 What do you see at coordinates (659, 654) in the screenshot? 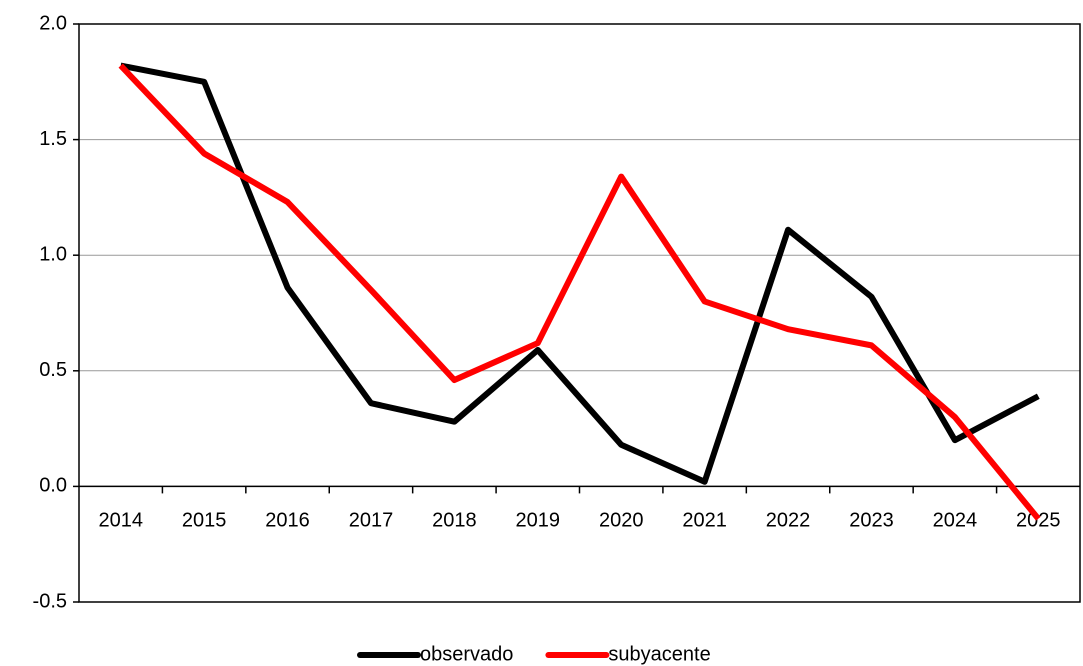
I see `legend-label: subyacente` at bounding box center [659, 654].